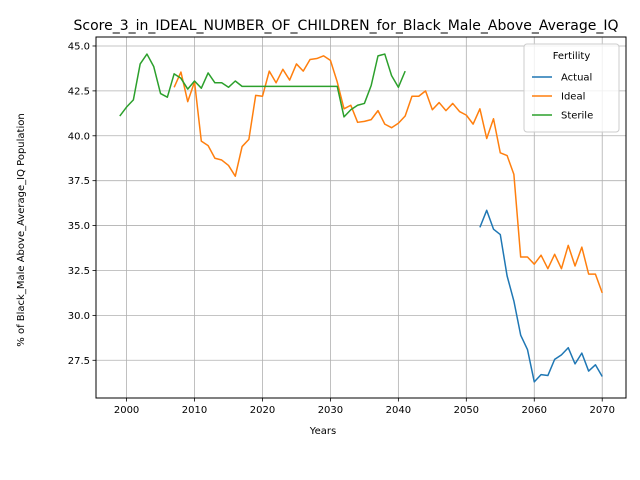  What do you see at coordinates (262, 85) in the screenshot?
I see `series-line-sterile` at bounding box center [262, 85].